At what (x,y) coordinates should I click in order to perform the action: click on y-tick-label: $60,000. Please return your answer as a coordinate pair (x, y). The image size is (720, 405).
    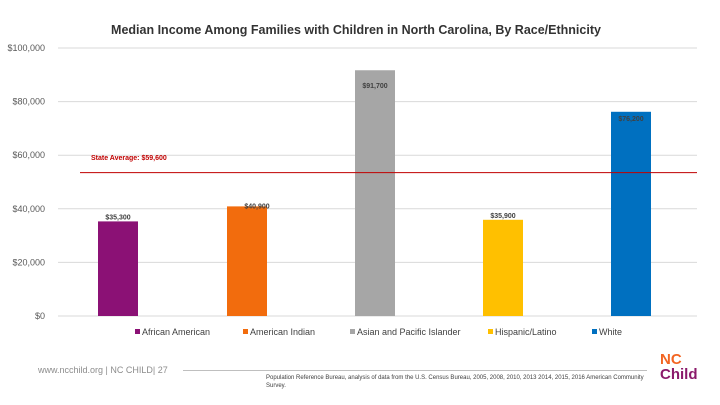
    Looking at the image, I should click on (28, 155).